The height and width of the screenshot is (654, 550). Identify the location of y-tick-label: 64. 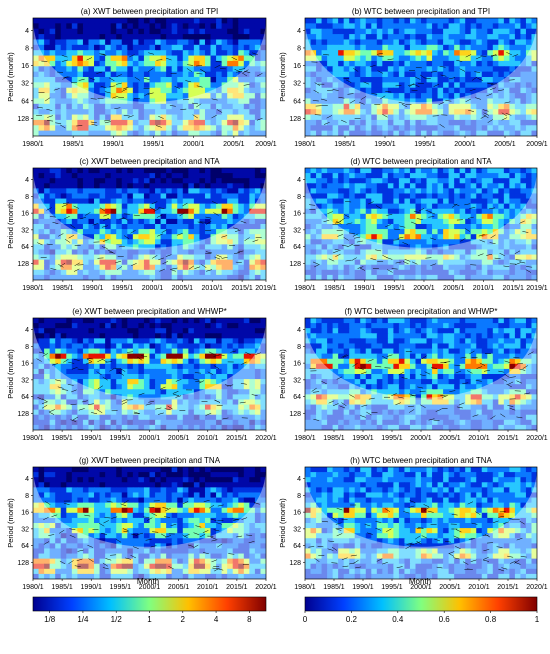
(25, 247).